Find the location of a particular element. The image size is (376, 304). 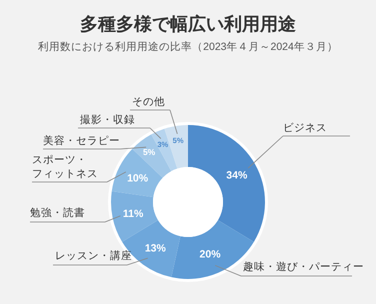

slice-label: その他 is located at coordinates (148, 102).